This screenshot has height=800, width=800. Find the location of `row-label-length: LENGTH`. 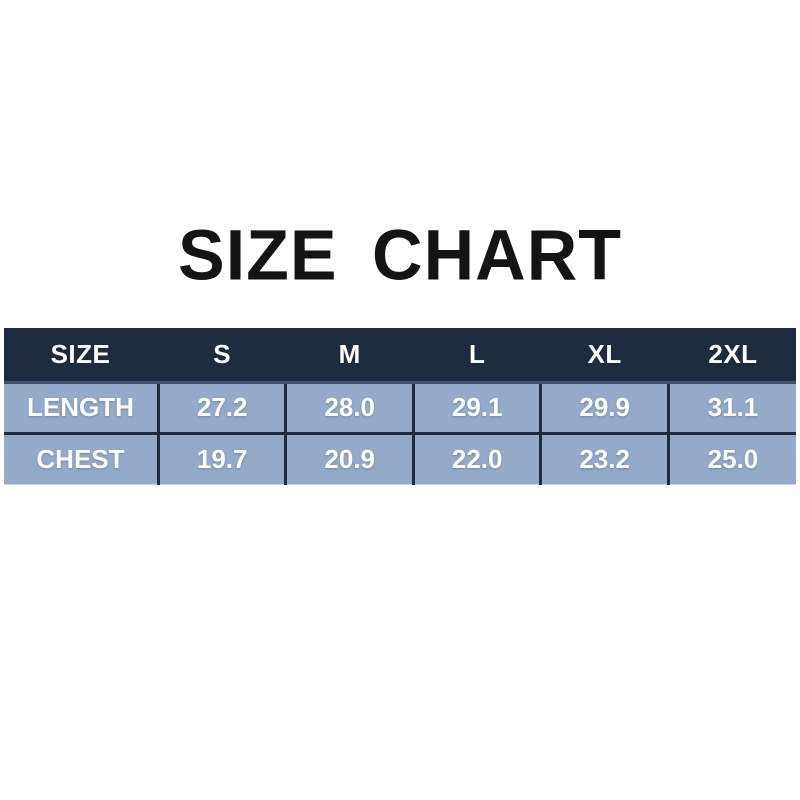

row-label-length: LENGTH is located at coordinates (81, 408).